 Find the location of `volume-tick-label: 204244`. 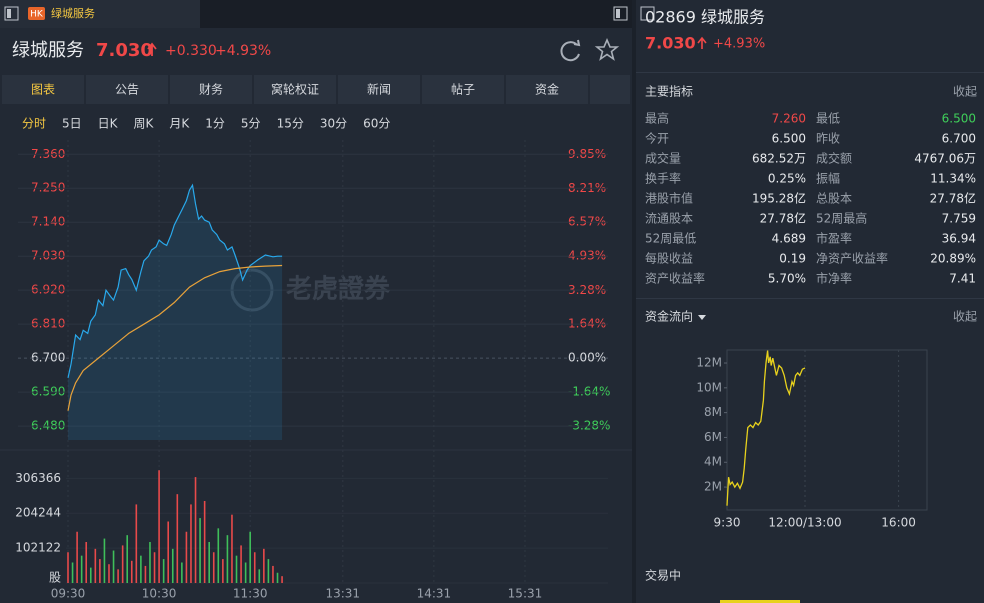

volume-tick-label: 204244 is located at coordinates (38, 513).